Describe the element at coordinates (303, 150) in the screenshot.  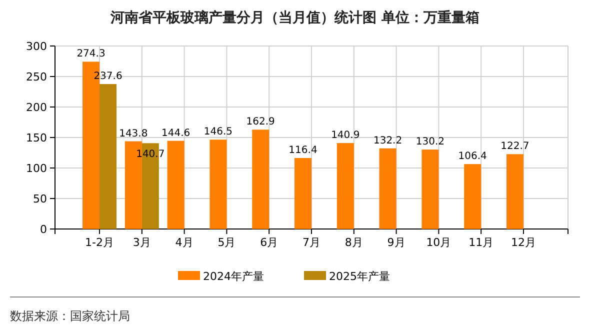
I see `data-label: 116.4` at that location.